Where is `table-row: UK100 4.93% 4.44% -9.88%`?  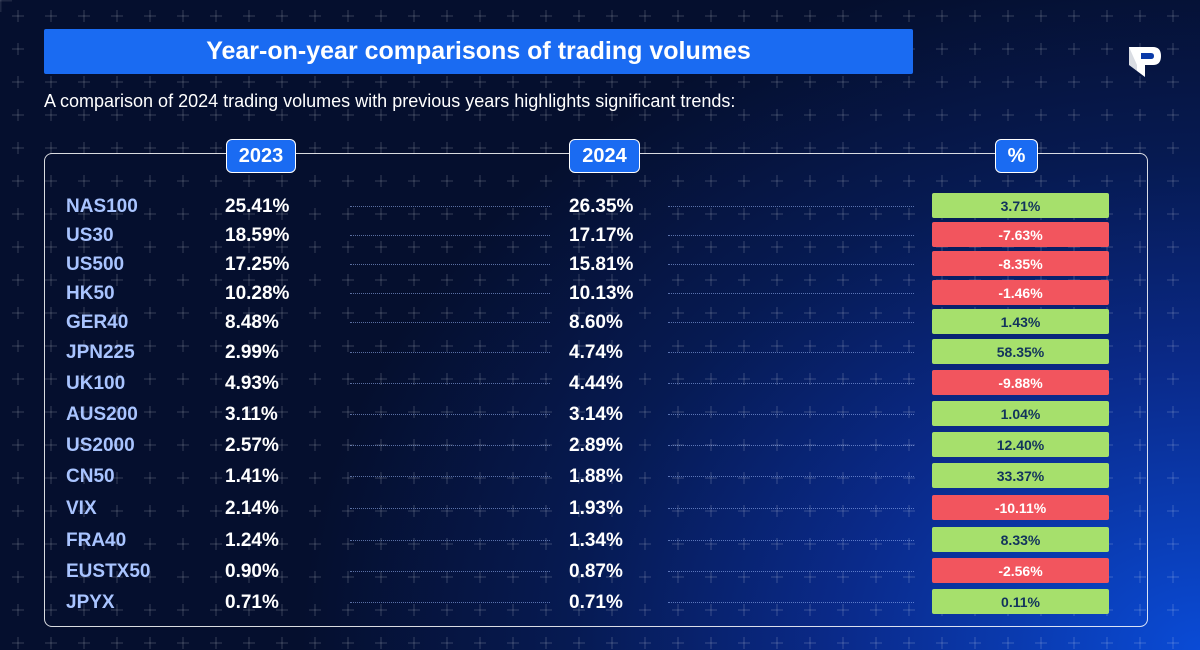
table-row: UK100 4.93% 4.44% -9.88% is located at coordinates (600, 383).